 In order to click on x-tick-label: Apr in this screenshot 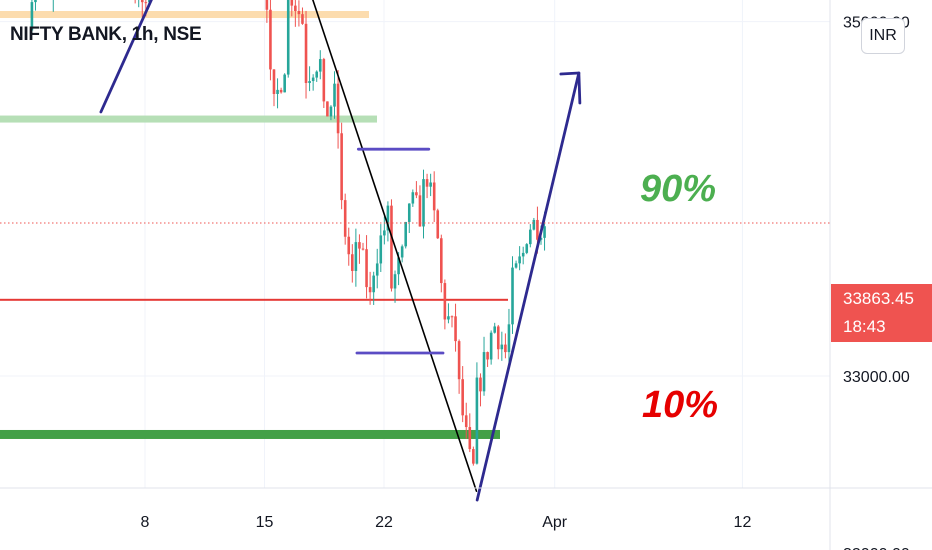, I will do `click(555, 522)`.